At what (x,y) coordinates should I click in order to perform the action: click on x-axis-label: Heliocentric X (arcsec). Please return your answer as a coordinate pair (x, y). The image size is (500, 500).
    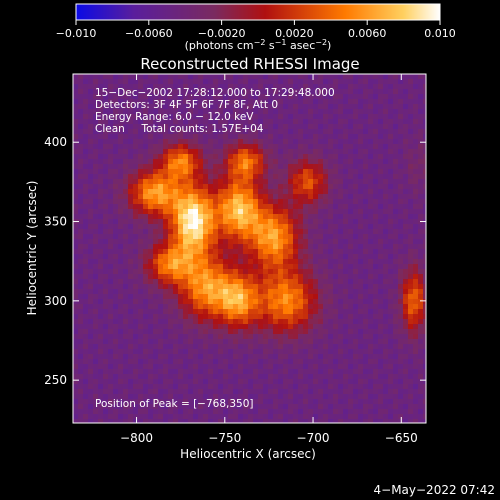
    Looking at the image, I should click on (248, 454).